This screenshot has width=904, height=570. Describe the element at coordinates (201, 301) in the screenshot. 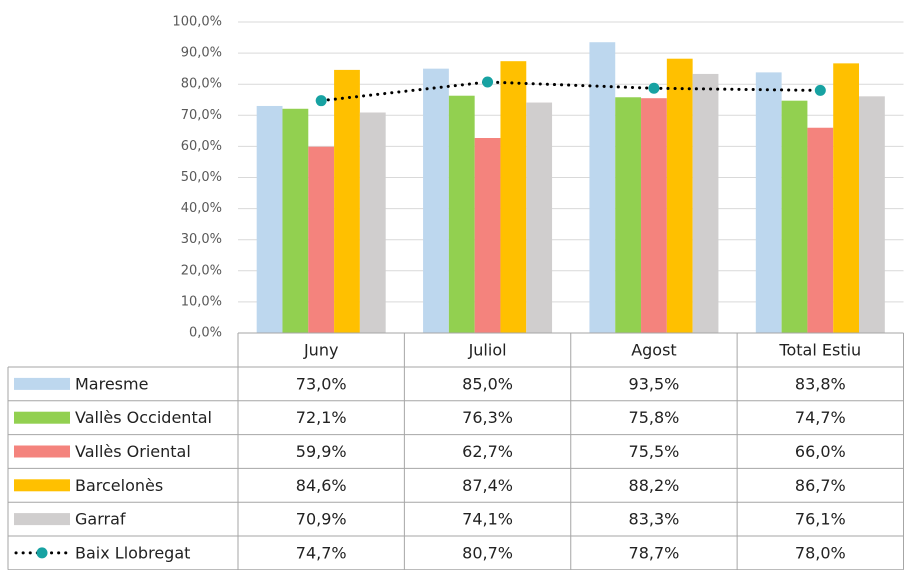

I see `y-tick-label: 10,0%` at that location.